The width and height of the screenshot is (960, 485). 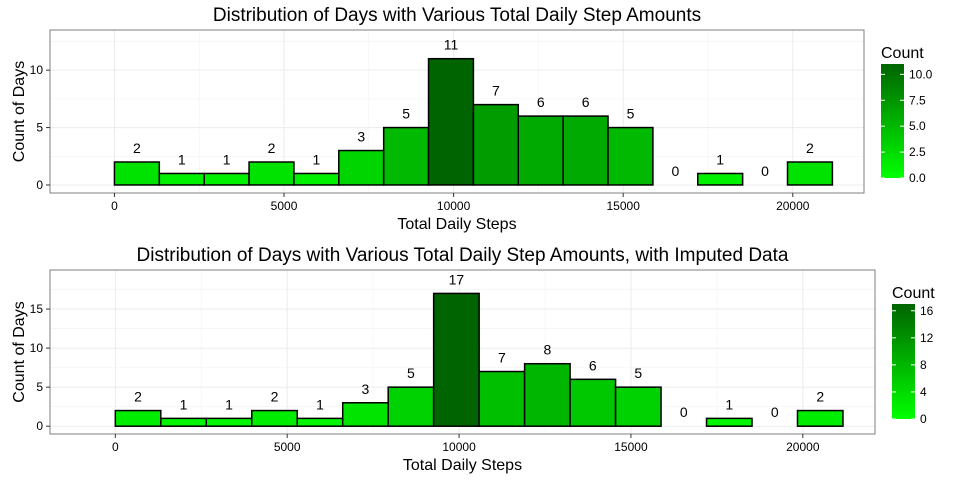 I want to click on legend-tick-label: 12, so click(x=927, y=338).